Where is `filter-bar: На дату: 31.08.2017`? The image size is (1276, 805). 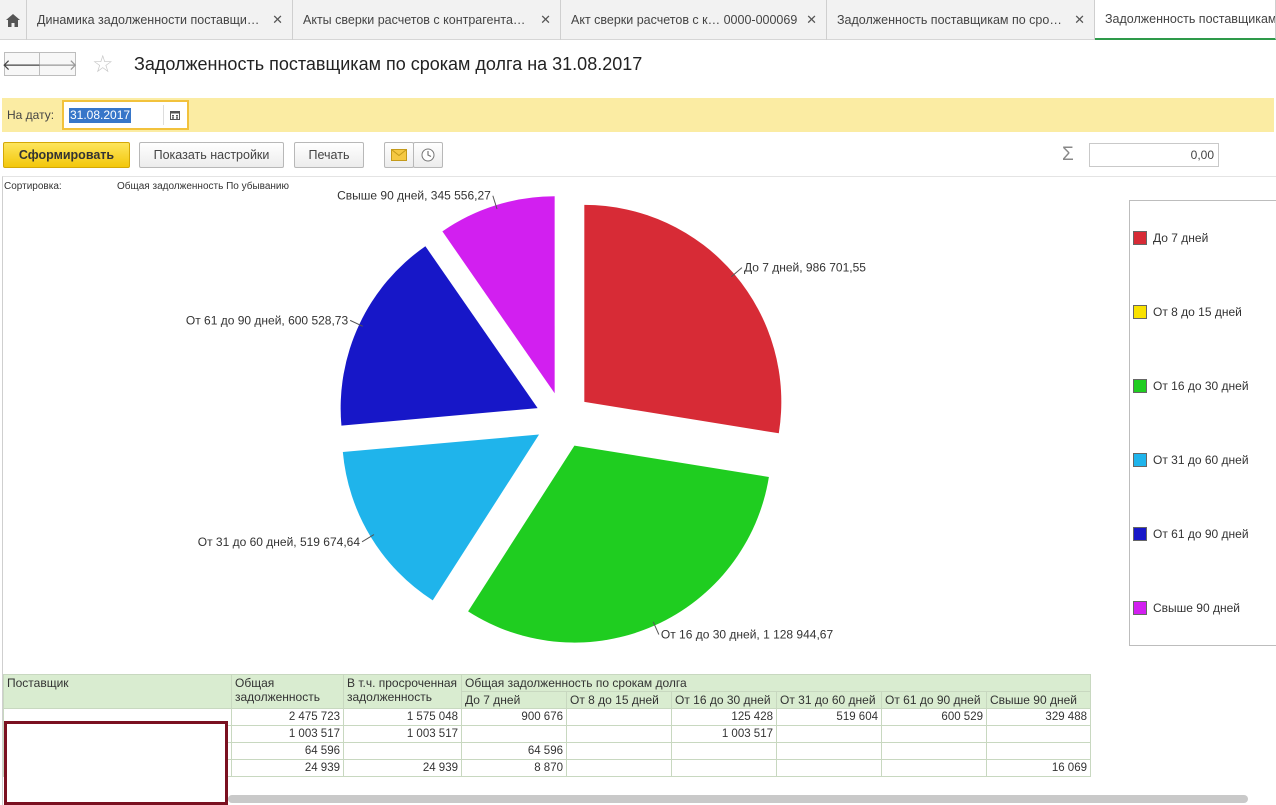
filter-bar: На дату: 31.08.2017 is located at coordinates (638, 115).